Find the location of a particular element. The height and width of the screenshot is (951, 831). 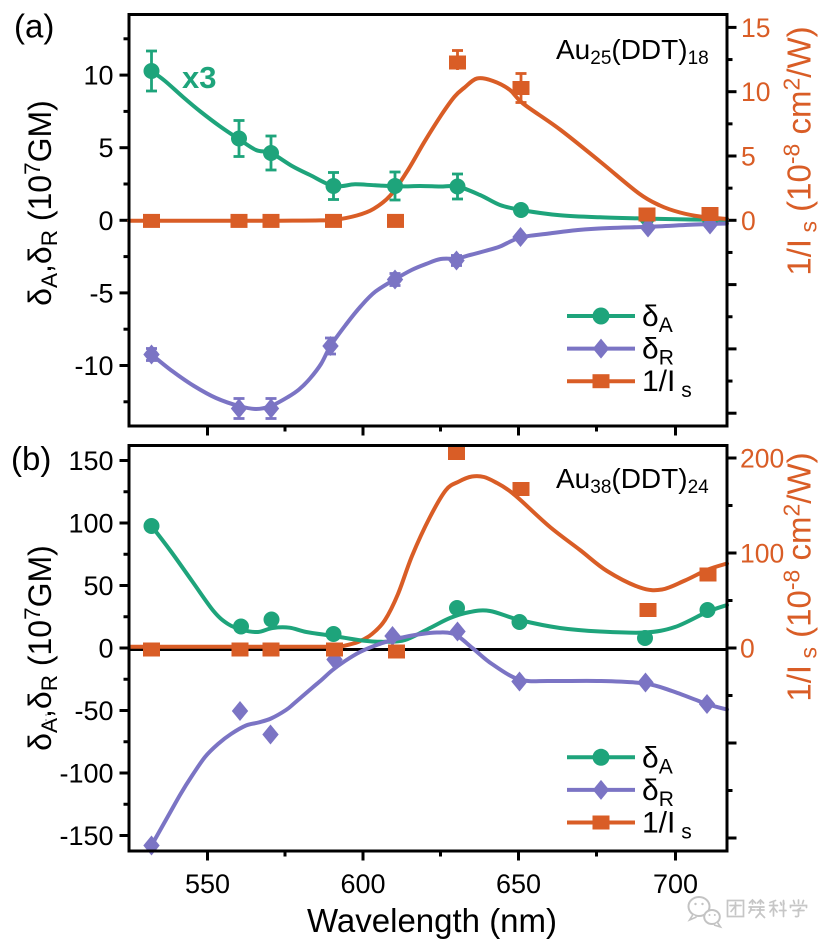

svg-text: -50 is located at coordinates (93, 711).